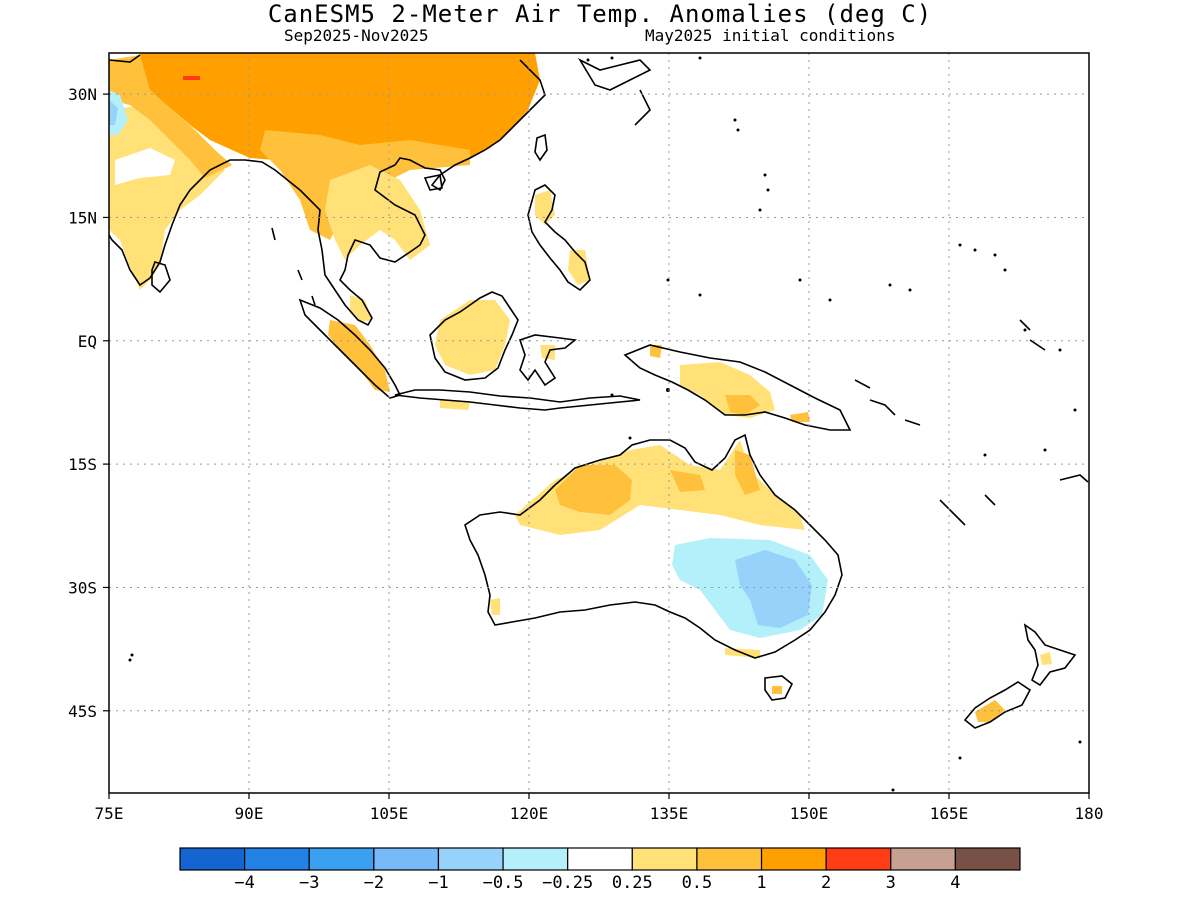 This screenshot has width=1200, height=900. Describe the element at coordinates (632, 883) in the screenshot. I see `colorbar-label: 0.25` at that location.